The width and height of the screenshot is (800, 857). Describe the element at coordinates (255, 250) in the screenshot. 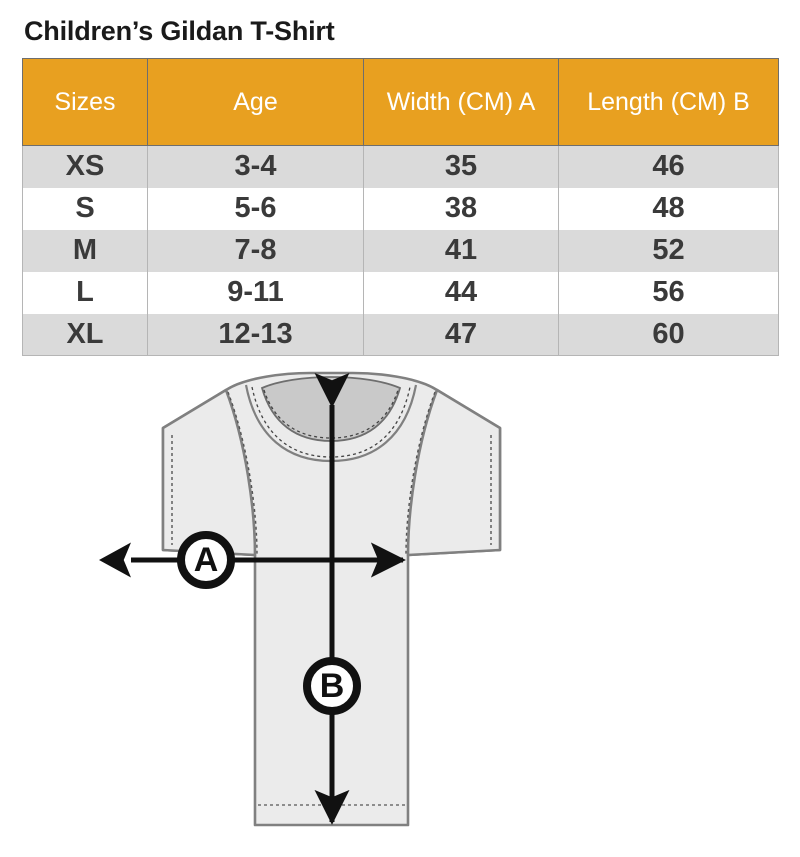

I see `cell-age: 7-8` at that location.